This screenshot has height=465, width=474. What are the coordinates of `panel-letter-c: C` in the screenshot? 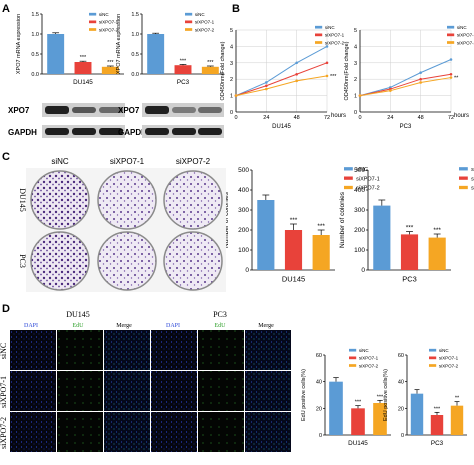 It's located at (6, 157).